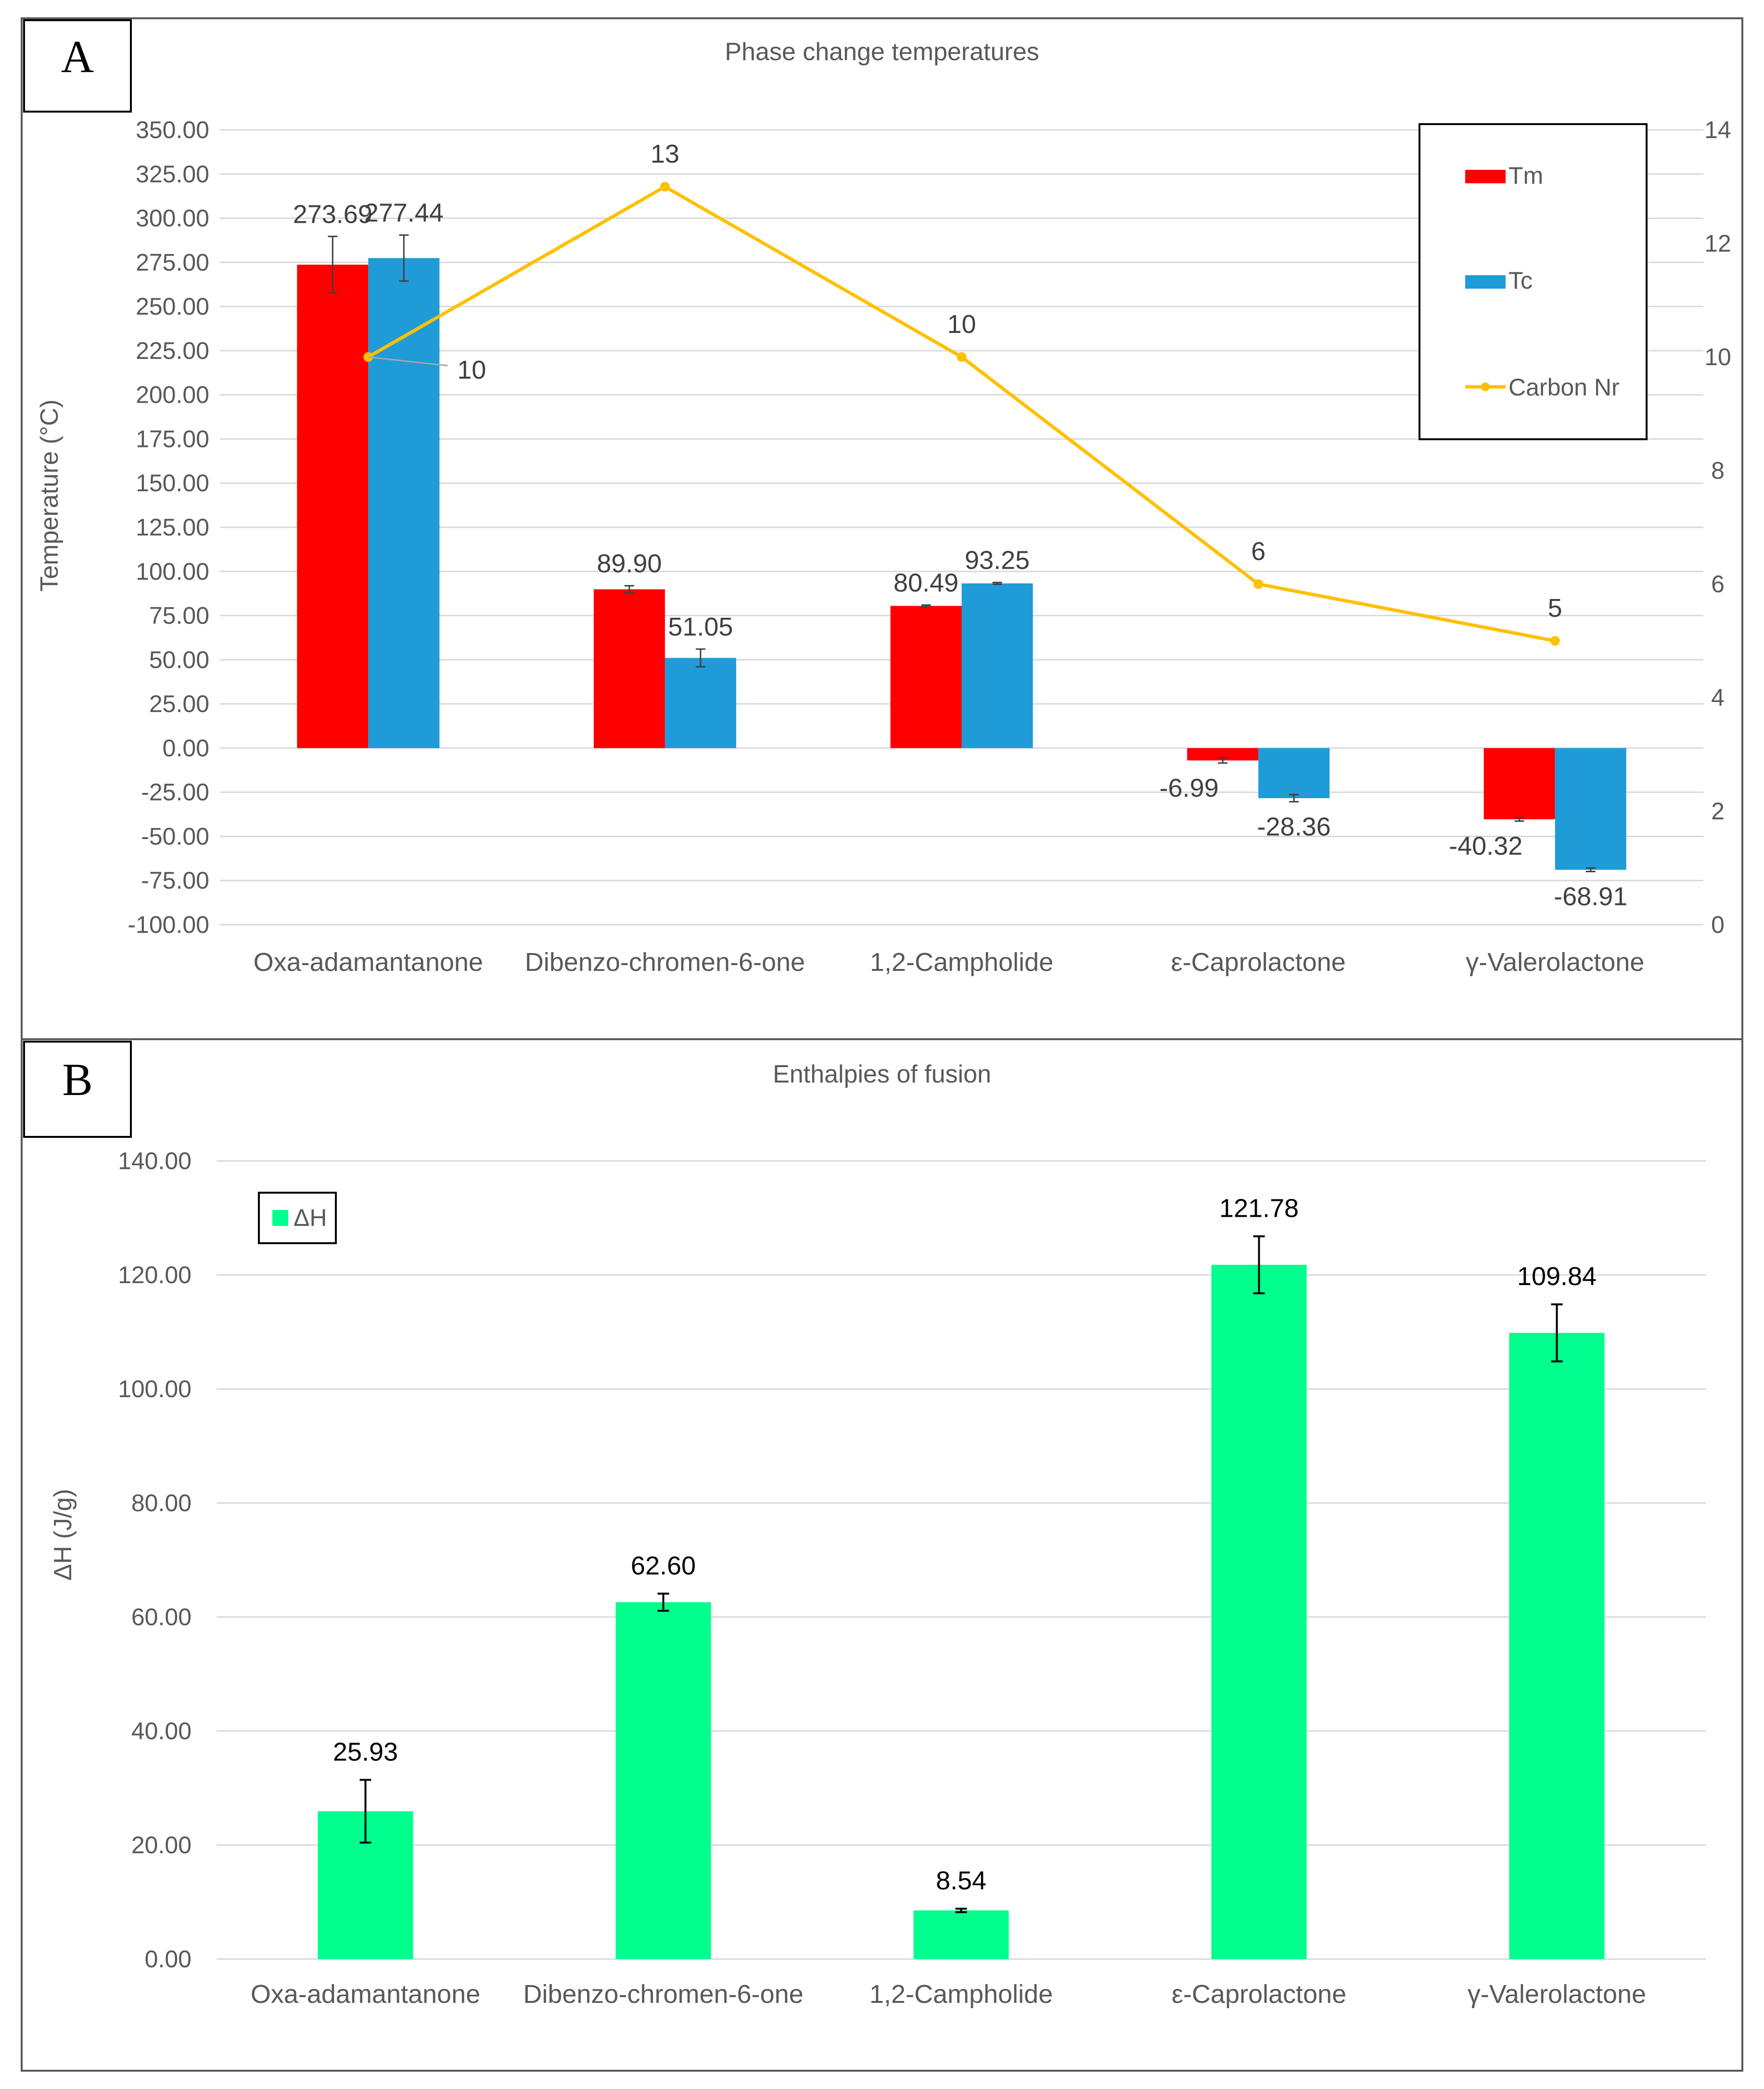 Image resolution: width=1764 pixels, height=2089 pixels. I want to click on chart-a-y-tick-label: 275.00, so click(172, 263).